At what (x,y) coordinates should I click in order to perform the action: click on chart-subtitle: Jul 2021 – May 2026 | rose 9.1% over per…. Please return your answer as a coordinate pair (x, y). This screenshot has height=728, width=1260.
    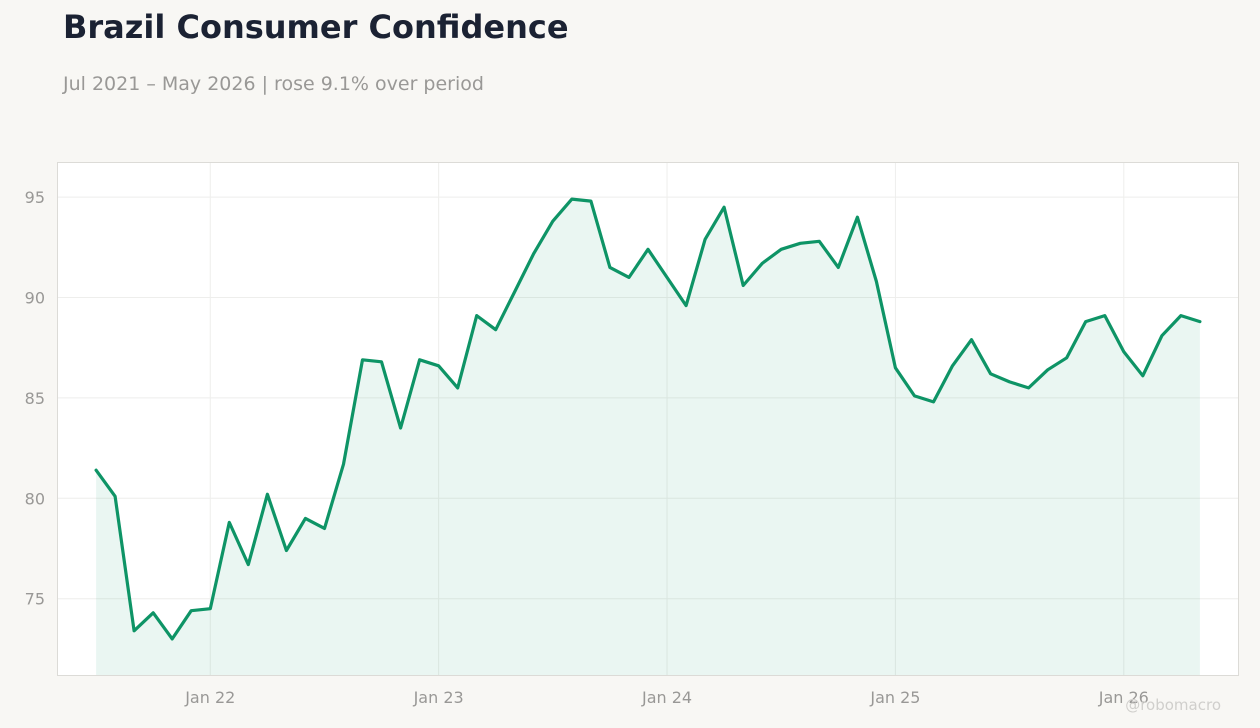
    Looking at the image, I should click on (273, 84).